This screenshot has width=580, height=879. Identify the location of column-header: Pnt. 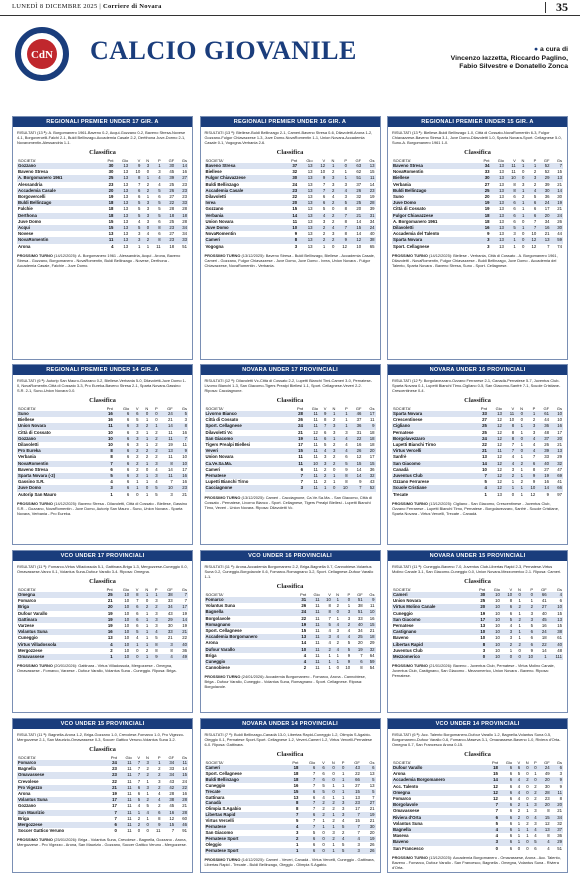
(483, 408).